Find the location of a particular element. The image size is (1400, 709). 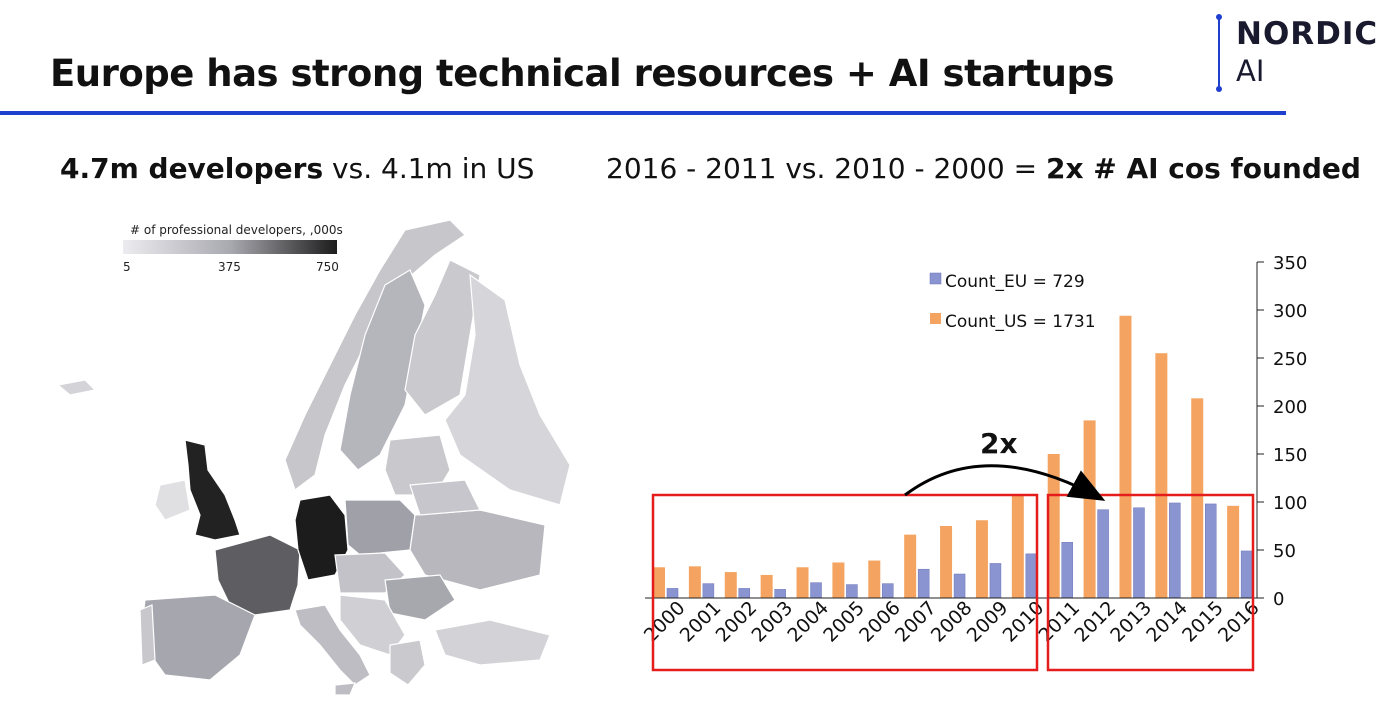

legend-label-us: Count_US = 1731 is located at coordinates (1020, 322).